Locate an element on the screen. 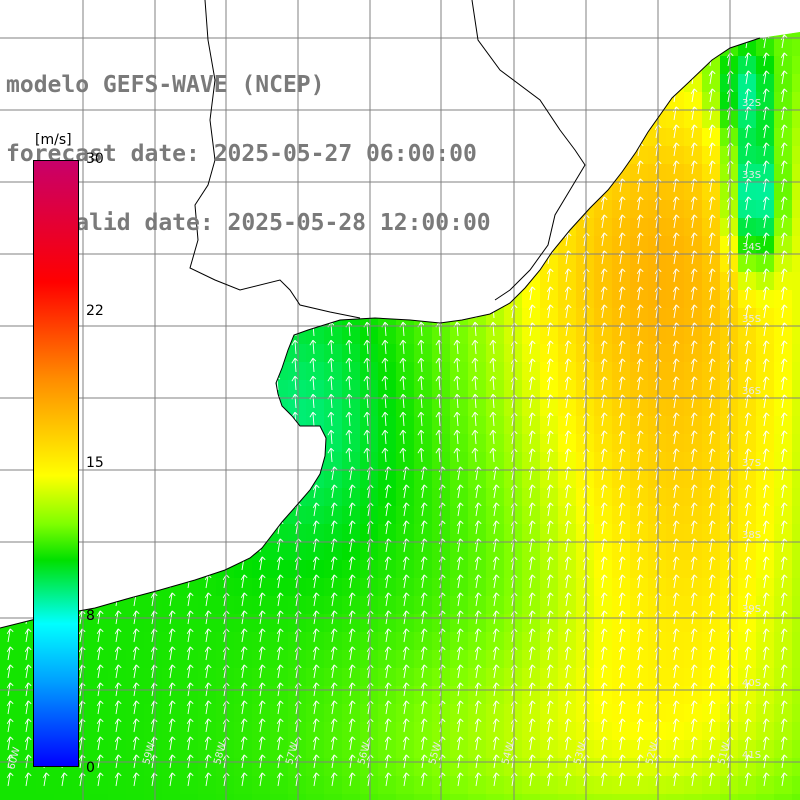 The height and width of the screenshot is (800, 800). lat-label: 32S is located at coordinates (751, 103).